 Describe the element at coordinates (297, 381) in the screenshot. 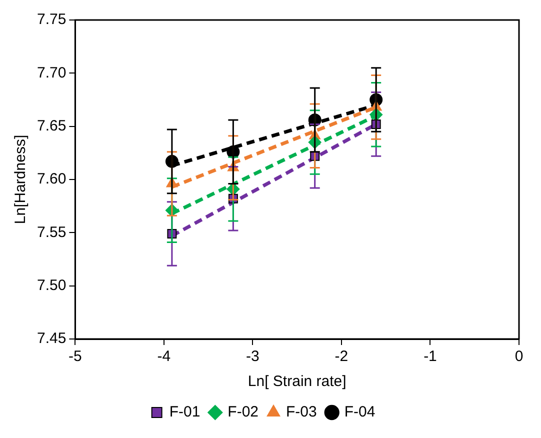

I see `x-axis-title: Ln[ Strain rate]` at that location.